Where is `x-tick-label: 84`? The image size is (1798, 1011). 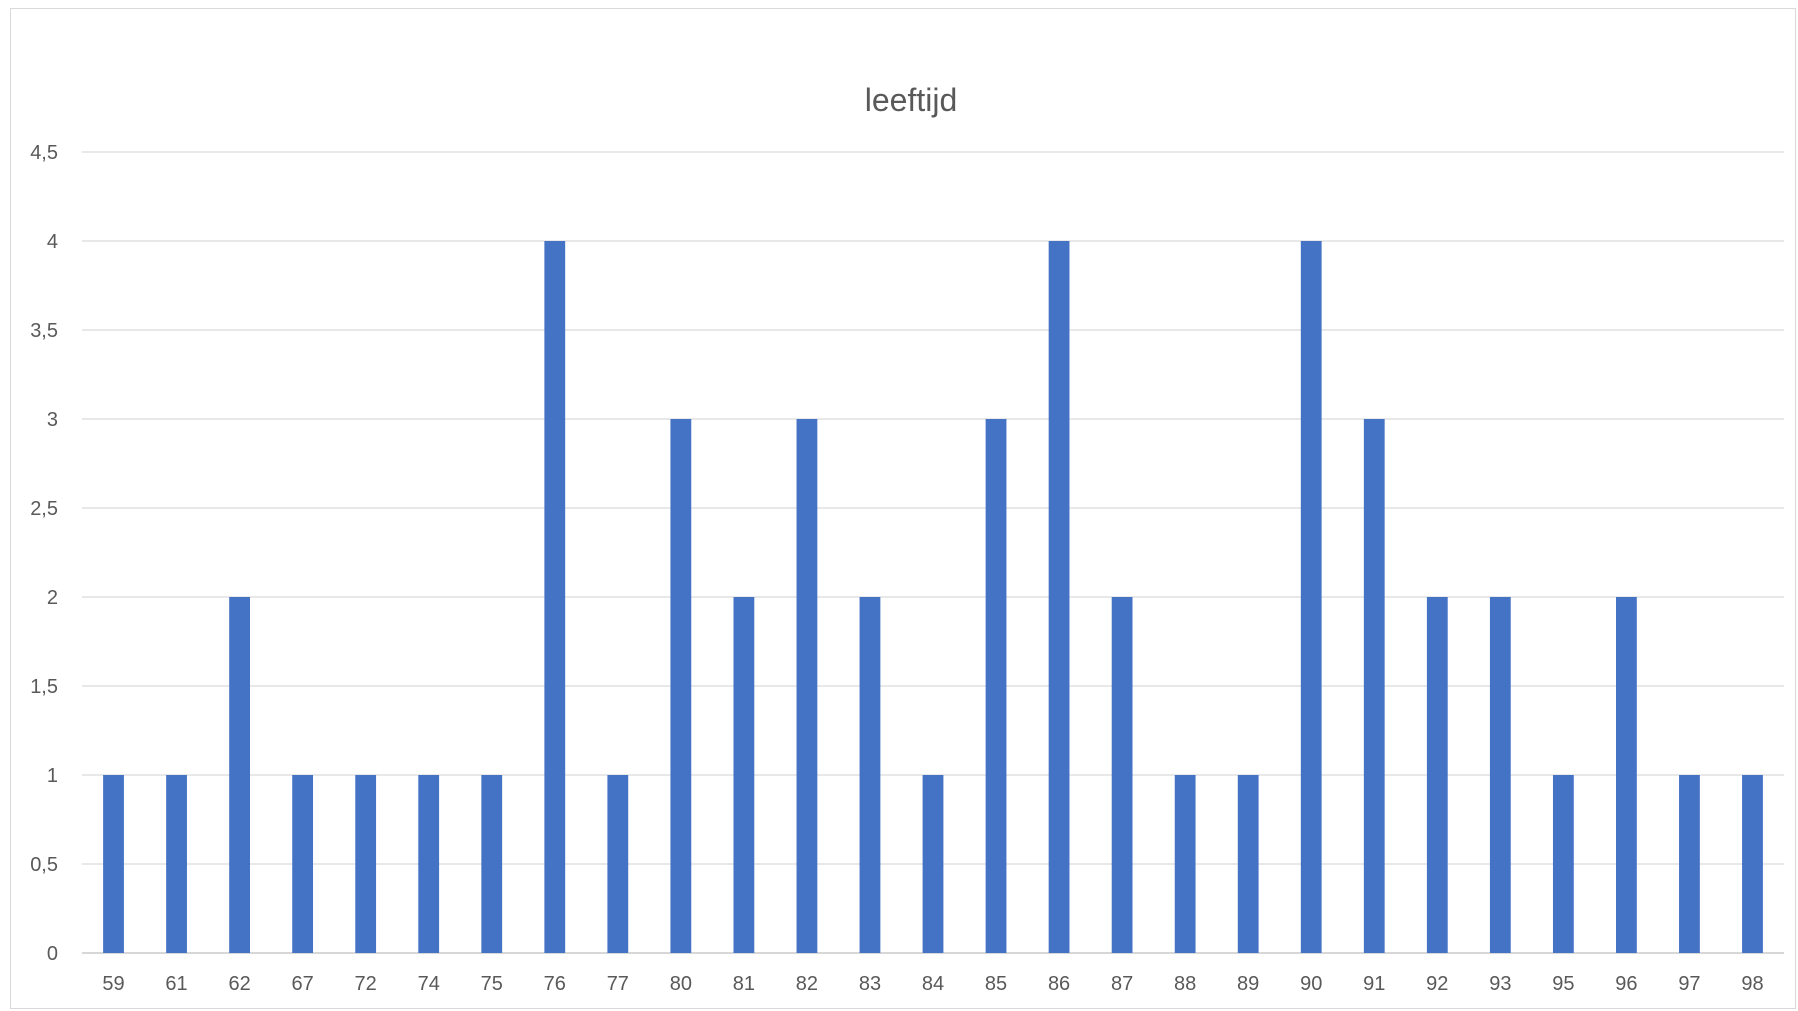
x-tick-label: 84 is located at coordinates (933, 984).